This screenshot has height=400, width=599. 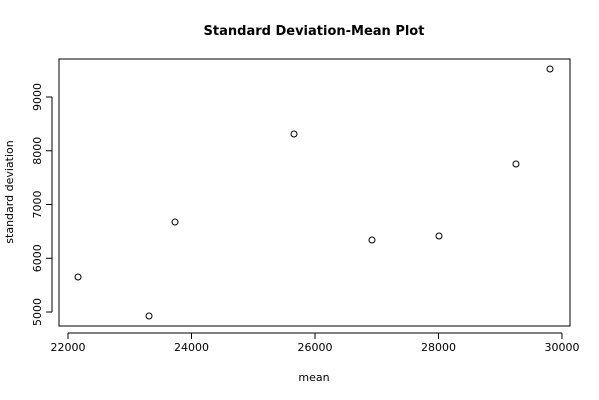 I want to click on y-tick-label: 9000, so click(x=37, y=97).